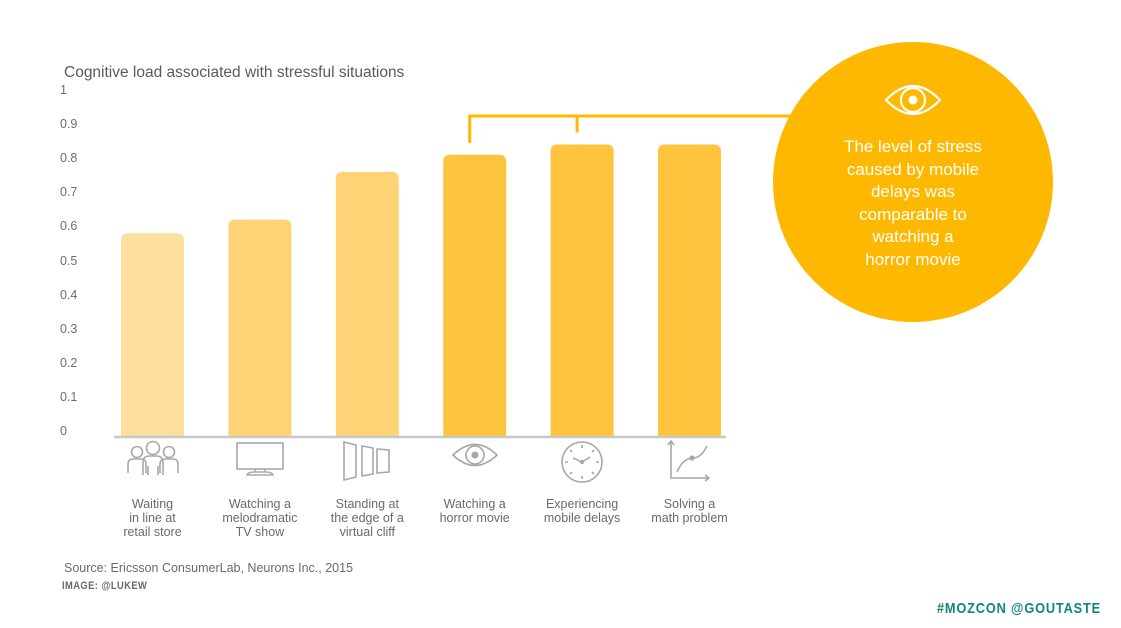  Describe the element at coordinates (367, 463) in the screenshot. I see `doors-cliff-icon` at that location.